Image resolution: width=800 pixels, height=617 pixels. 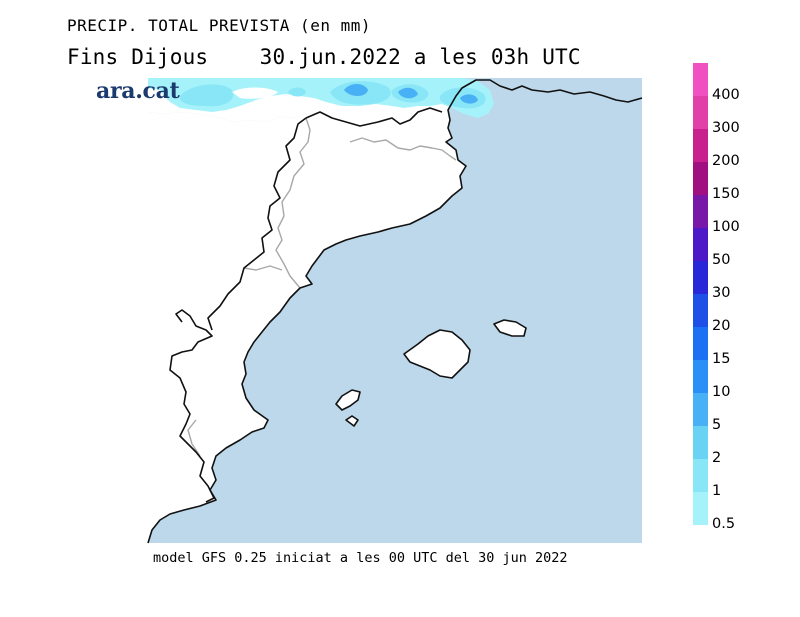 I want to click on legend-label: 10, so click(x=721, y=392).